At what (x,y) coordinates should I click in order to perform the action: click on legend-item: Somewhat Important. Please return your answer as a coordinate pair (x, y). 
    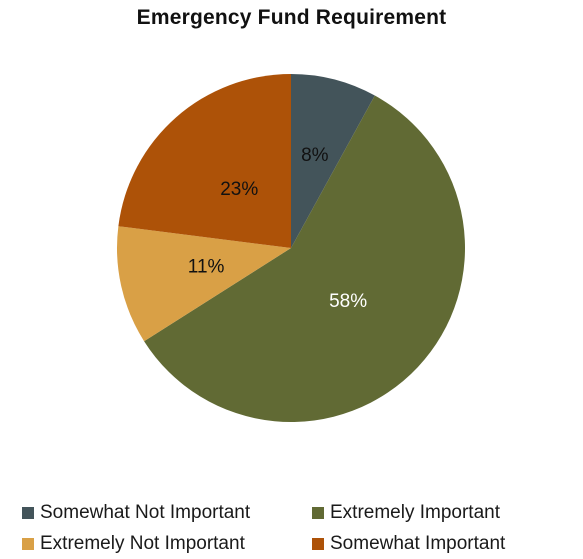
    Looking at the image, I should click on (442, 544).